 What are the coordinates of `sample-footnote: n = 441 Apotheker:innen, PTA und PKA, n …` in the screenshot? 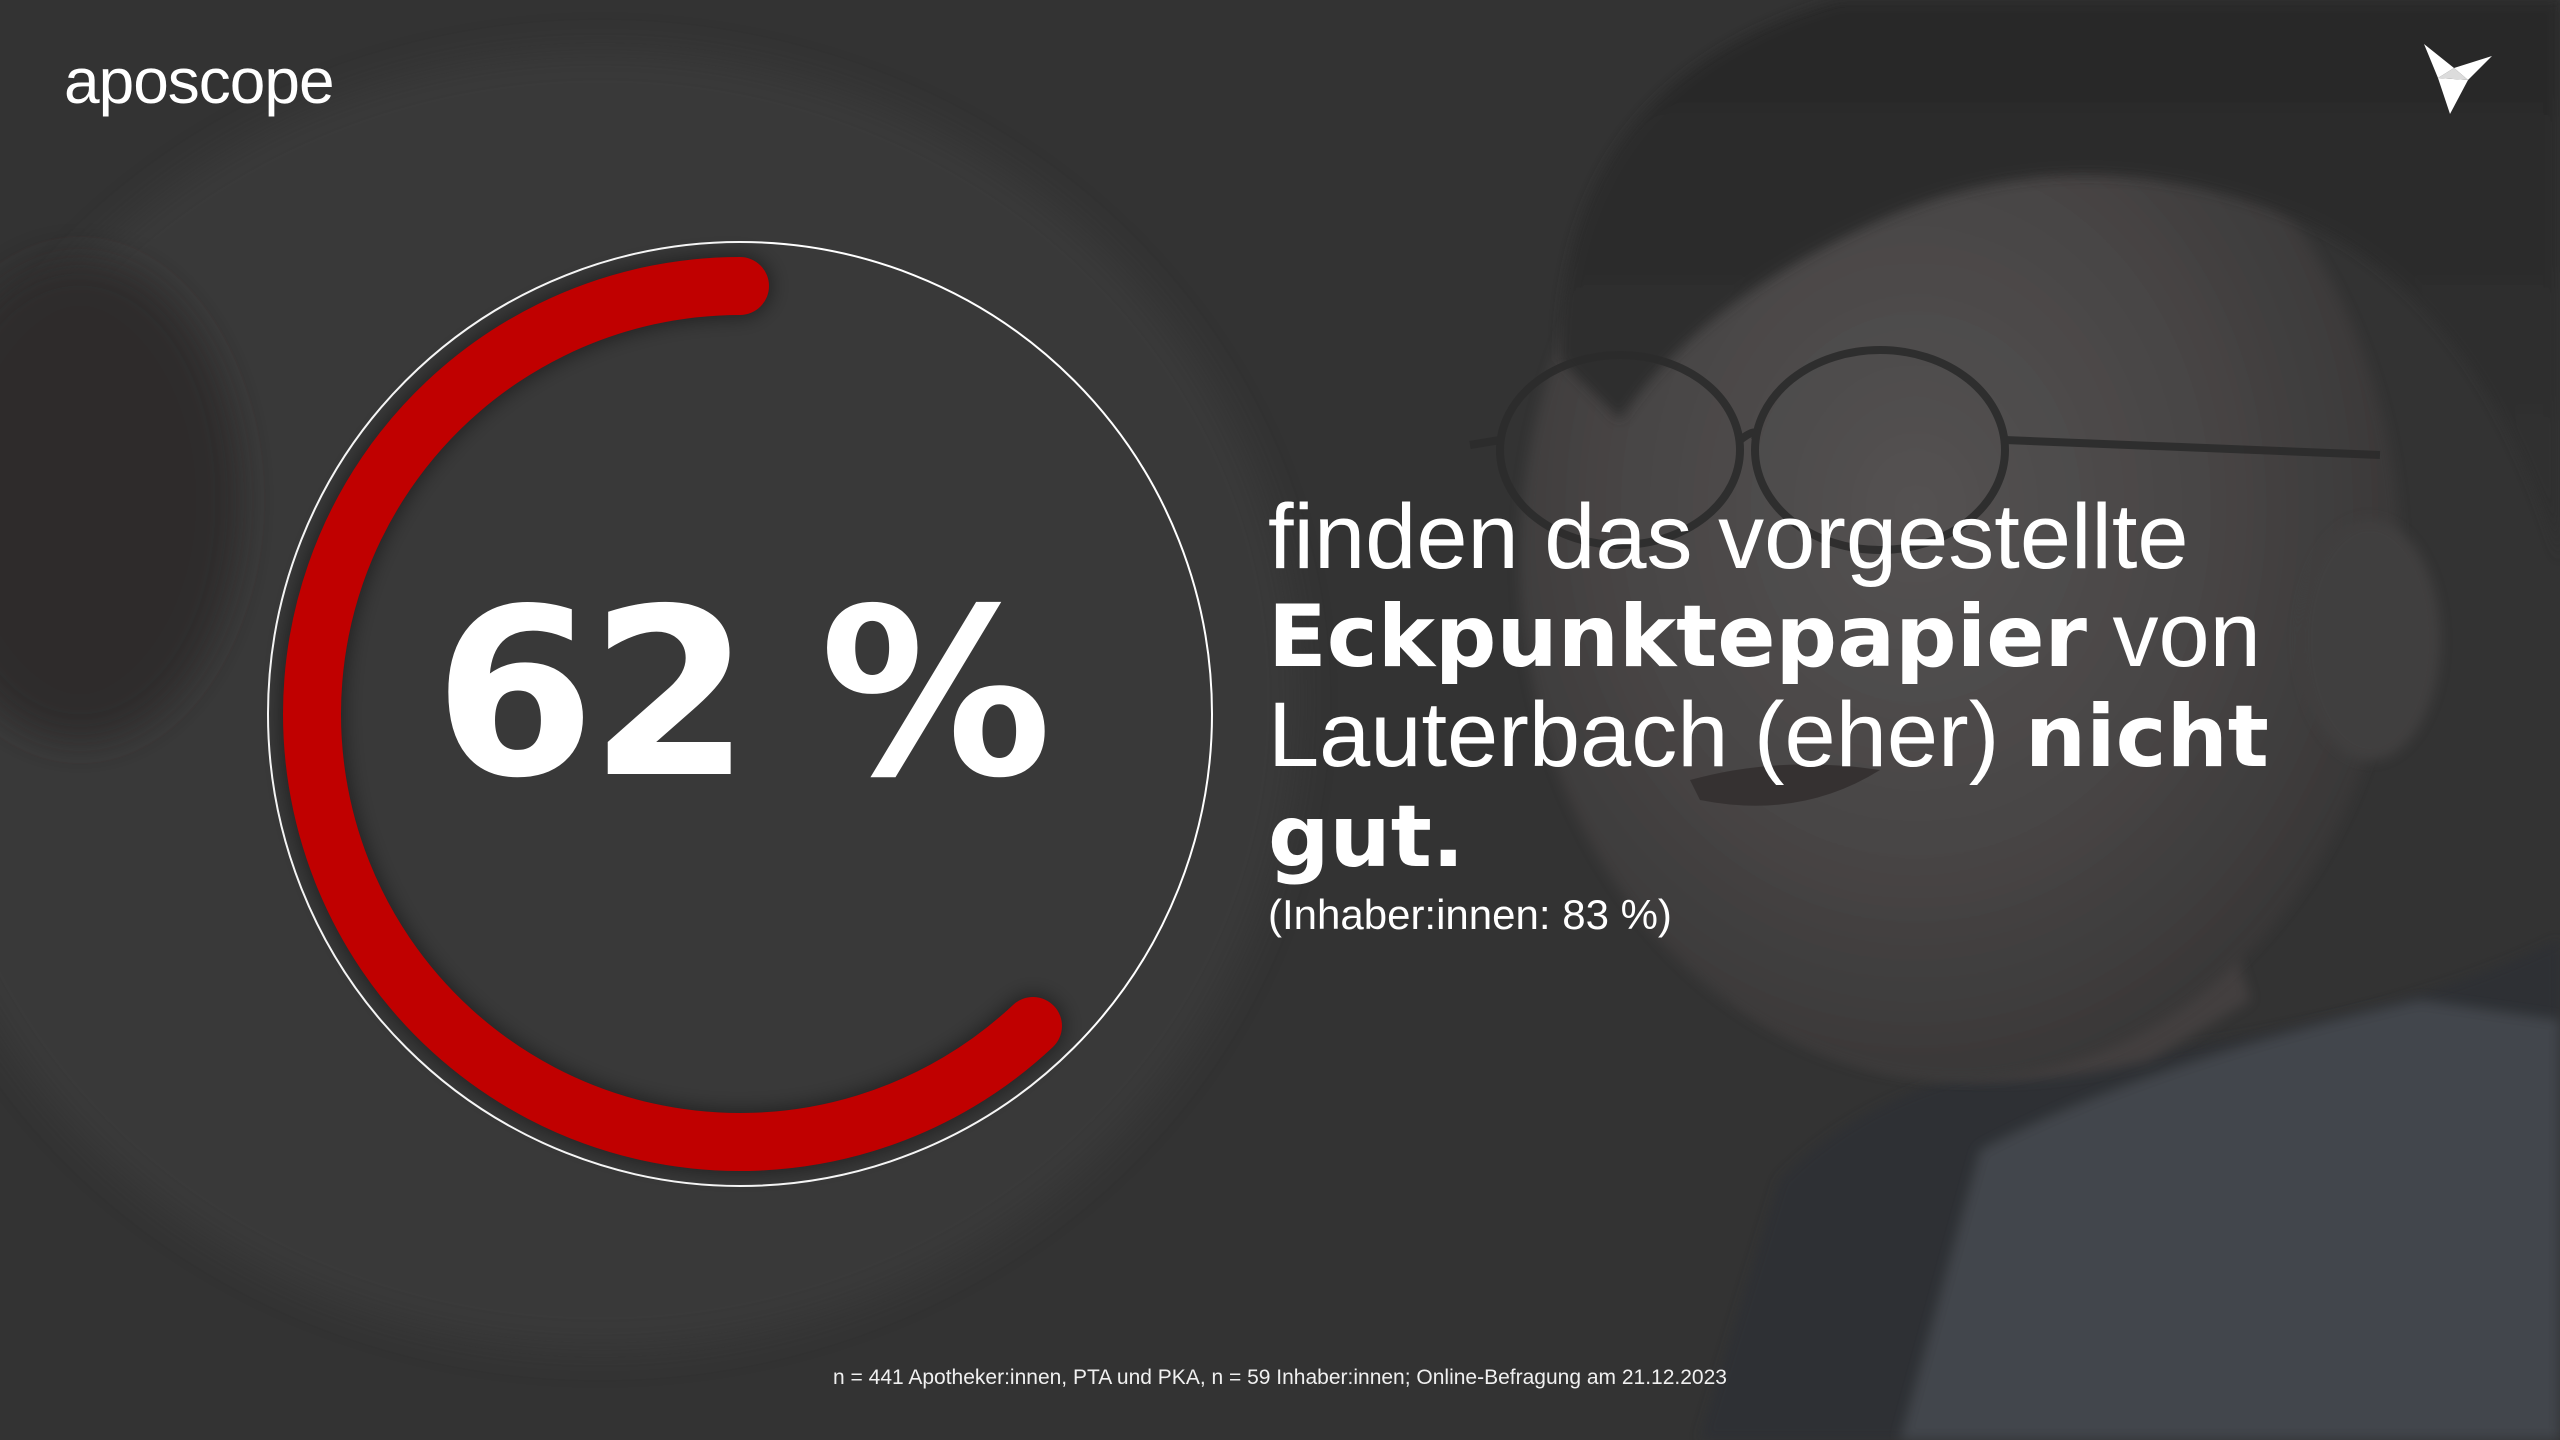 It's located at (1280, 1377).